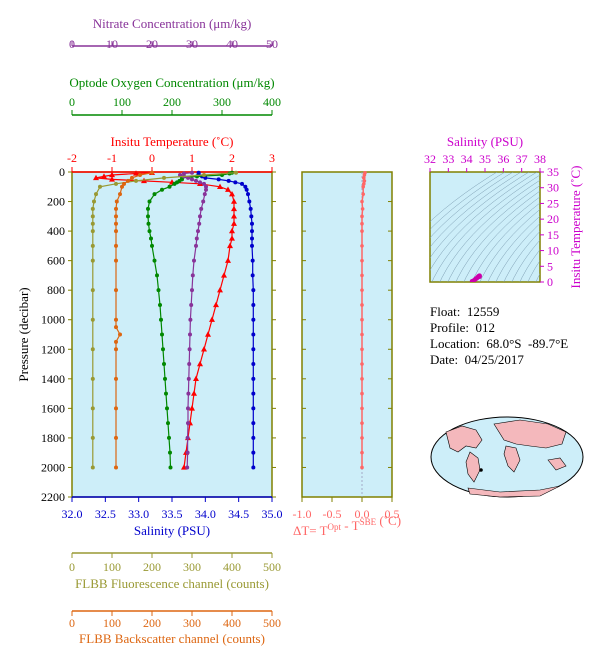  What do you see at coordinates (485, 159) in the screenshot?
I see `ts-salinity-tick-label: 35` at bounding box center [485, 159].